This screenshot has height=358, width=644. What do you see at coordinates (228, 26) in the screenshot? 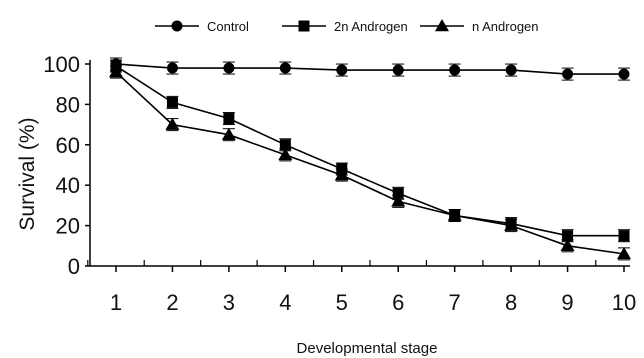
I see `legend-label: Control` at bounding box center [228, 26].